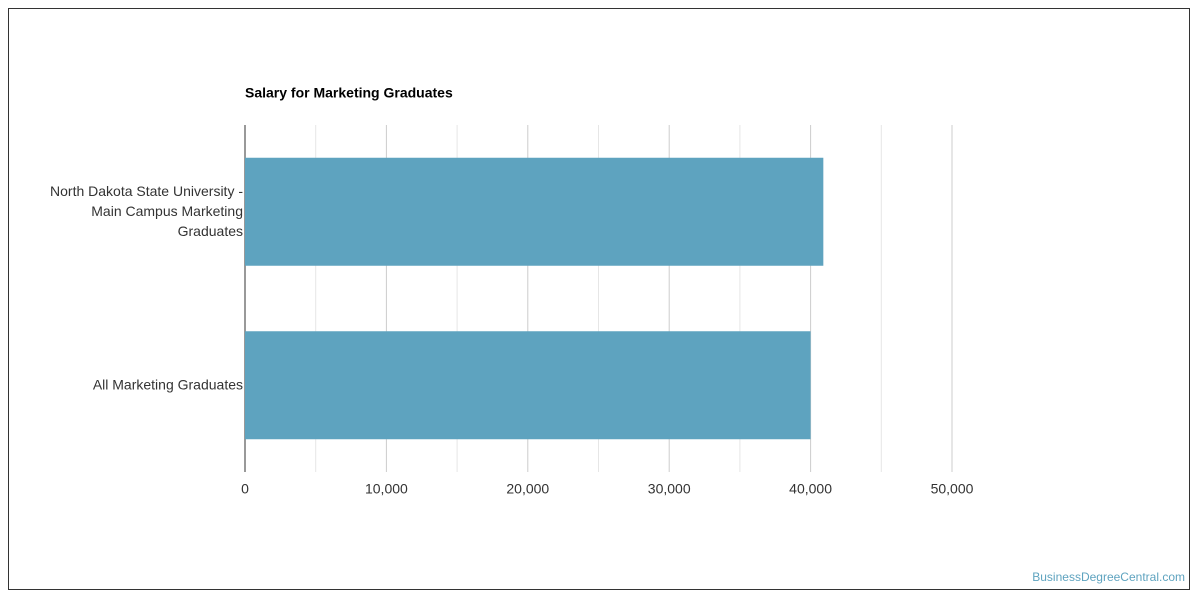 This screenshot has width=1200, height=600. I want to click on y-tick-label: All Marketing Graduates, so click(168, 384).